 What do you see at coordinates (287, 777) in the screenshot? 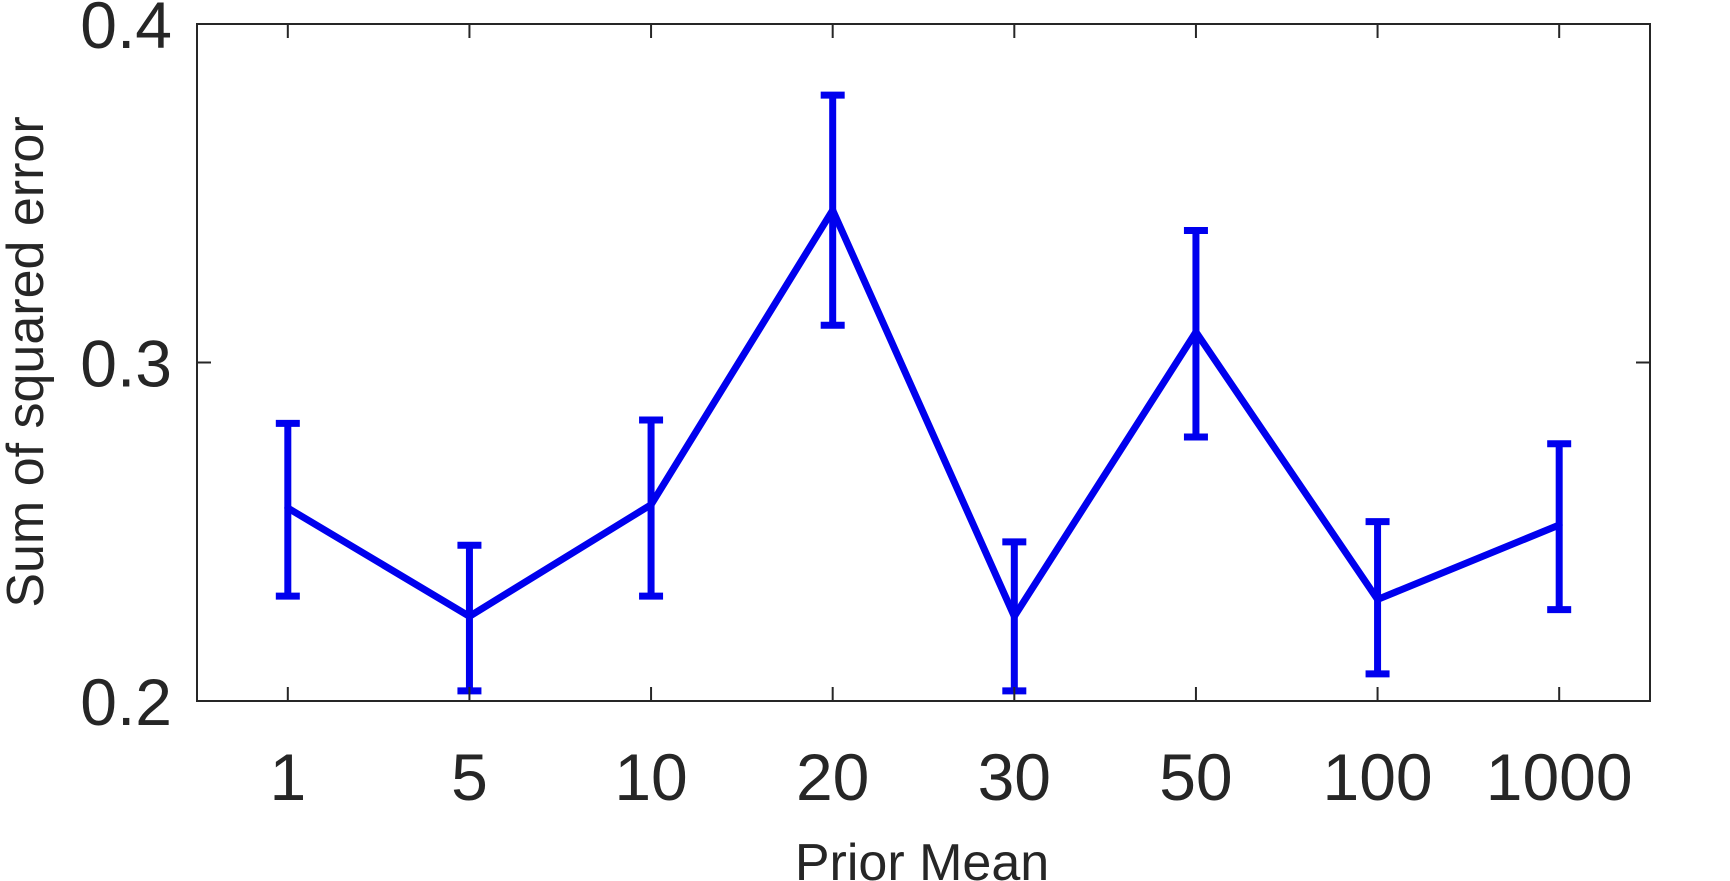
I see `x-tick-label: 1` at bounding box center [287, 777].